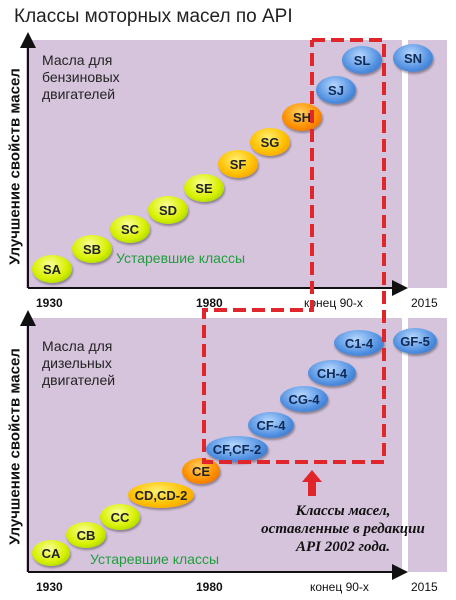  Describe the element at coordinates (405, 446) in the screenshot. I see `diesel-divider` at that location.